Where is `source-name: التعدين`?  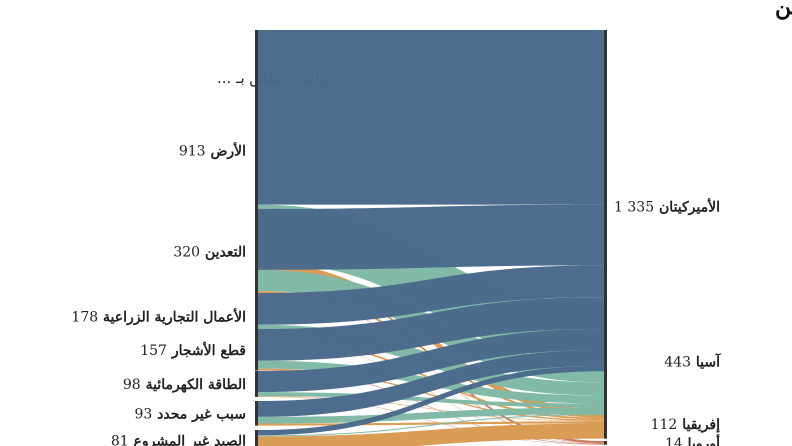
source-name: التعدين is located at coordinates (223, 252).